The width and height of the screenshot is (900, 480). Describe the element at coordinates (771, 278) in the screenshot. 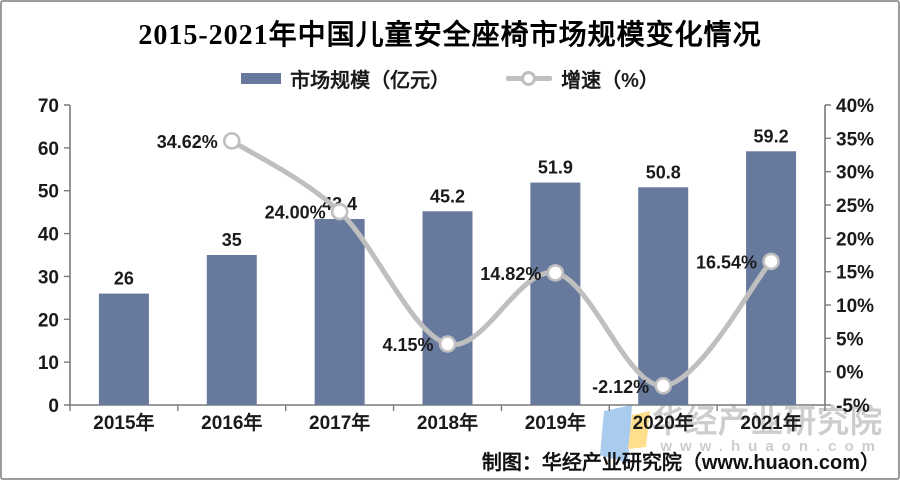

I see `bar-2021年` at that location.